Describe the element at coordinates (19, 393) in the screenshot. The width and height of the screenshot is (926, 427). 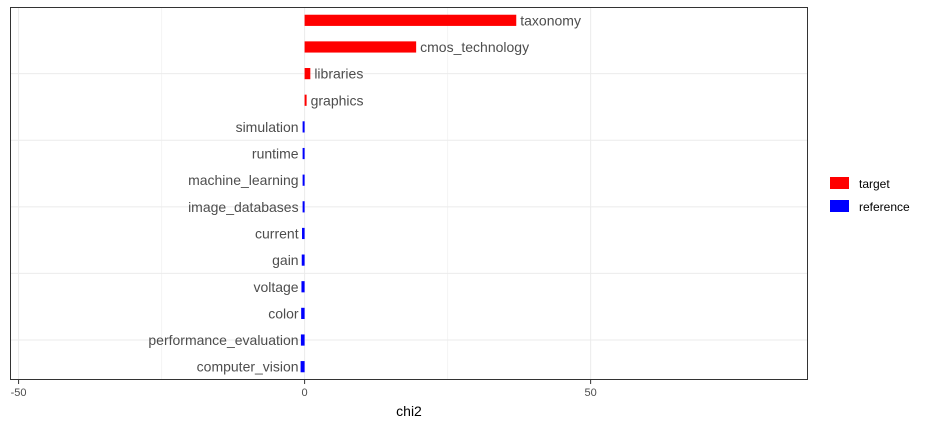
I see `x-tick-label: -50` at that location.